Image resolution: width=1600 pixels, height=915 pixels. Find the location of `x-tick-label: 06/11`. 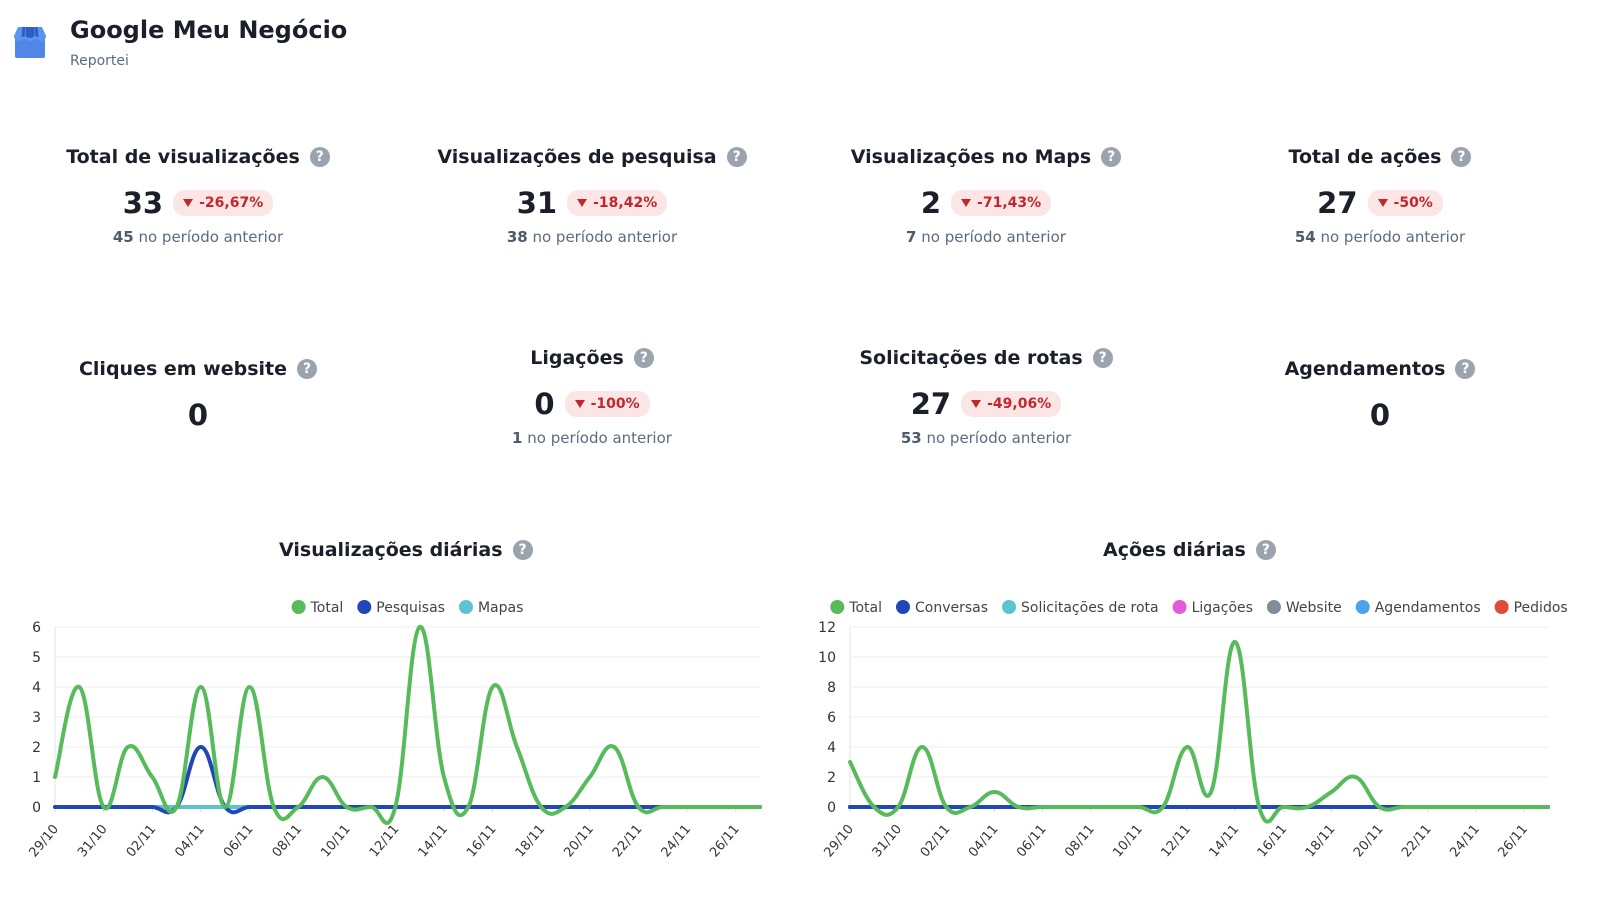

x-tick-label: 06/11 is located at coordinates (239, 841).